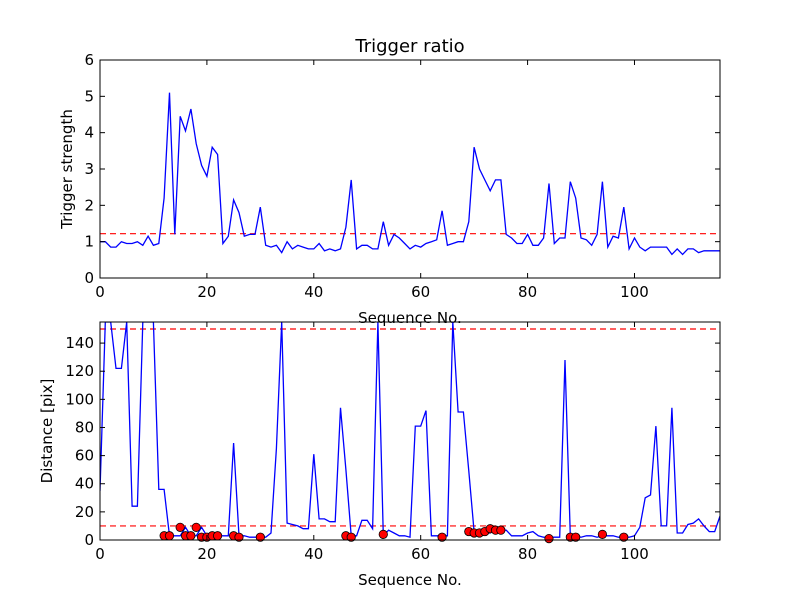  Describe the element at coordinates (67, 169) in the screenshot. I see `y-axis-label: Trigger strength` at that location.